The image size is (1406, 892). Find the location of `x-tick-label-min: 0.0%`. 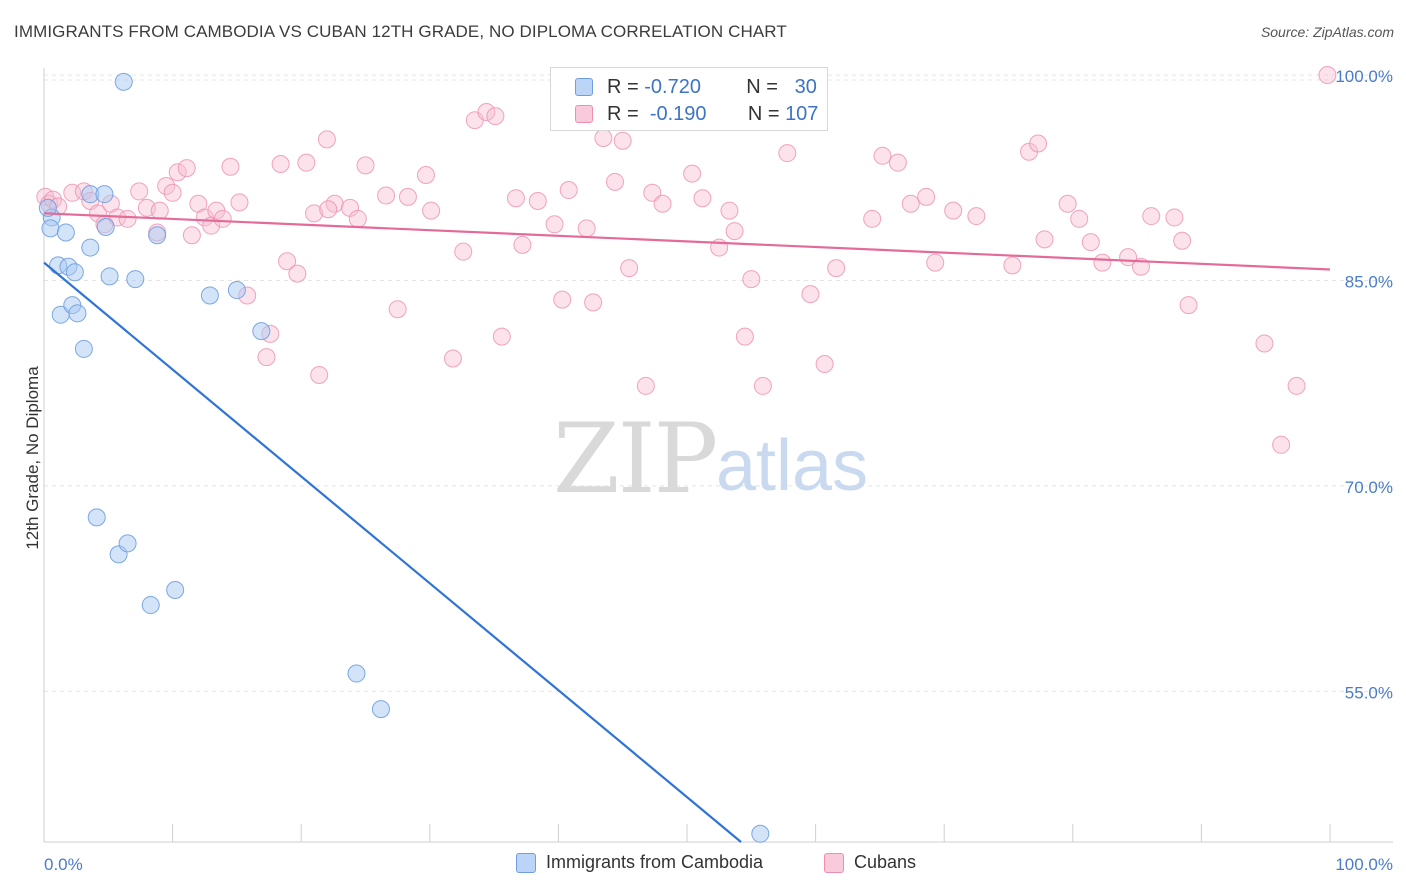

x-tick-label-min: 0.0% is located at coordinates (63, 864).